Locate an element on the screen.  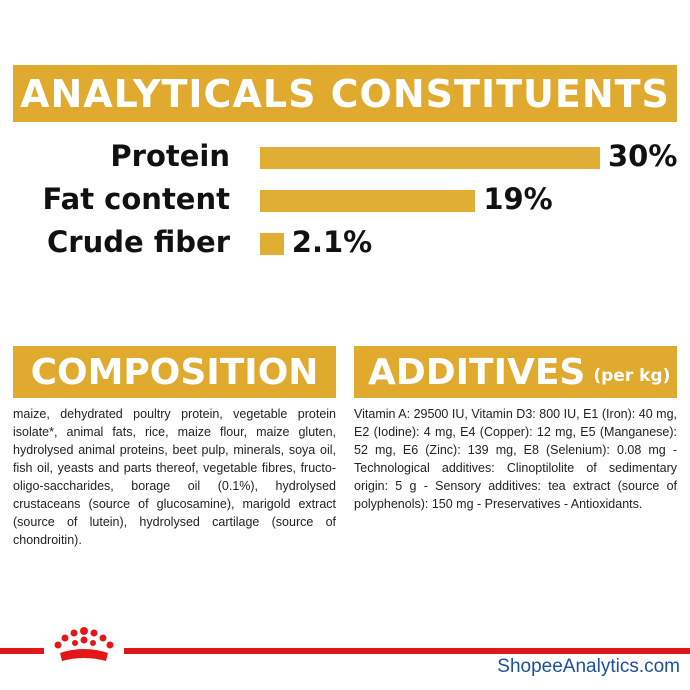
footer-graphic is located at coordinates (345, 645).